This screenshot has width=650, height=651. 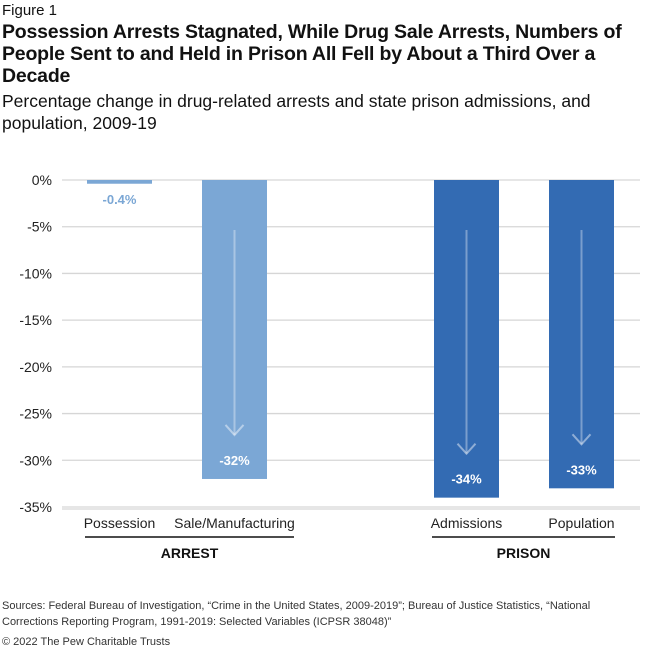 What do you see at coordinates (120, 523) in the screenshot?
I see `x-tick-label: Possession` at bounding box center [120, 523].